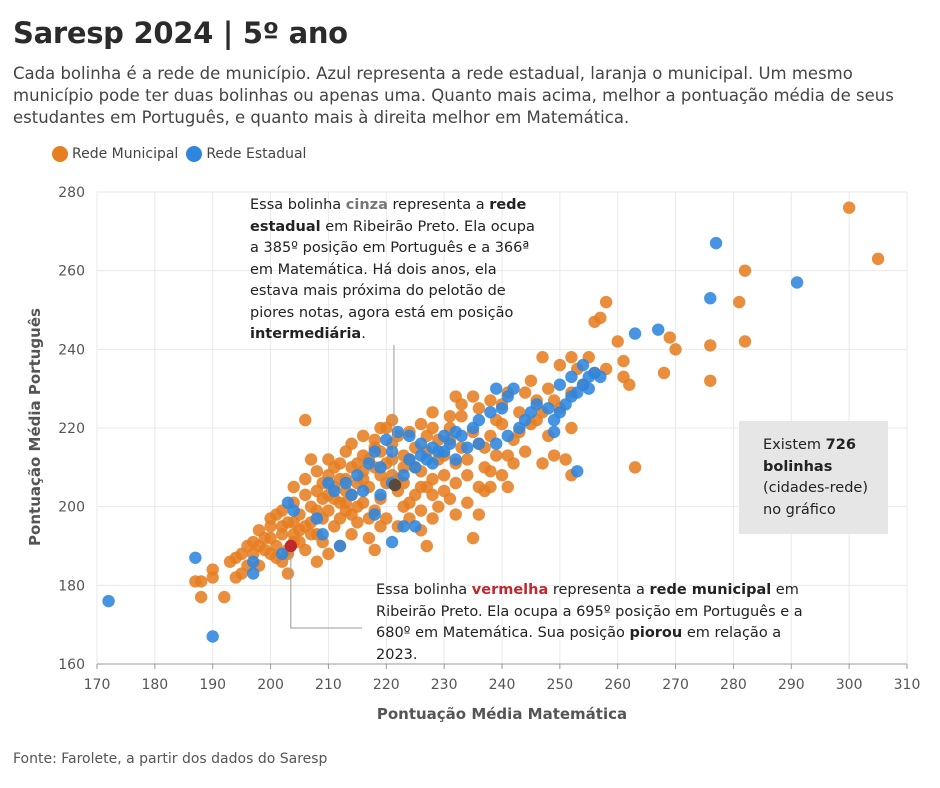  I want to click on y-tick-label: 220, so click(71, 429).